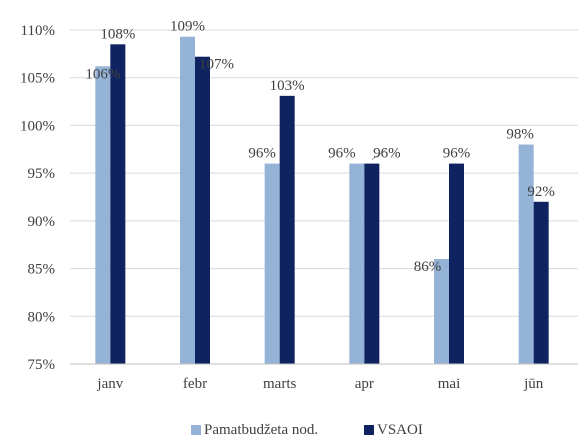 The width and height of the screenshot is (580, 439). What do you see at coordinates (102, 74) in the screenshot?
I see `data-label: 106%` at bounding box center [102, 74].